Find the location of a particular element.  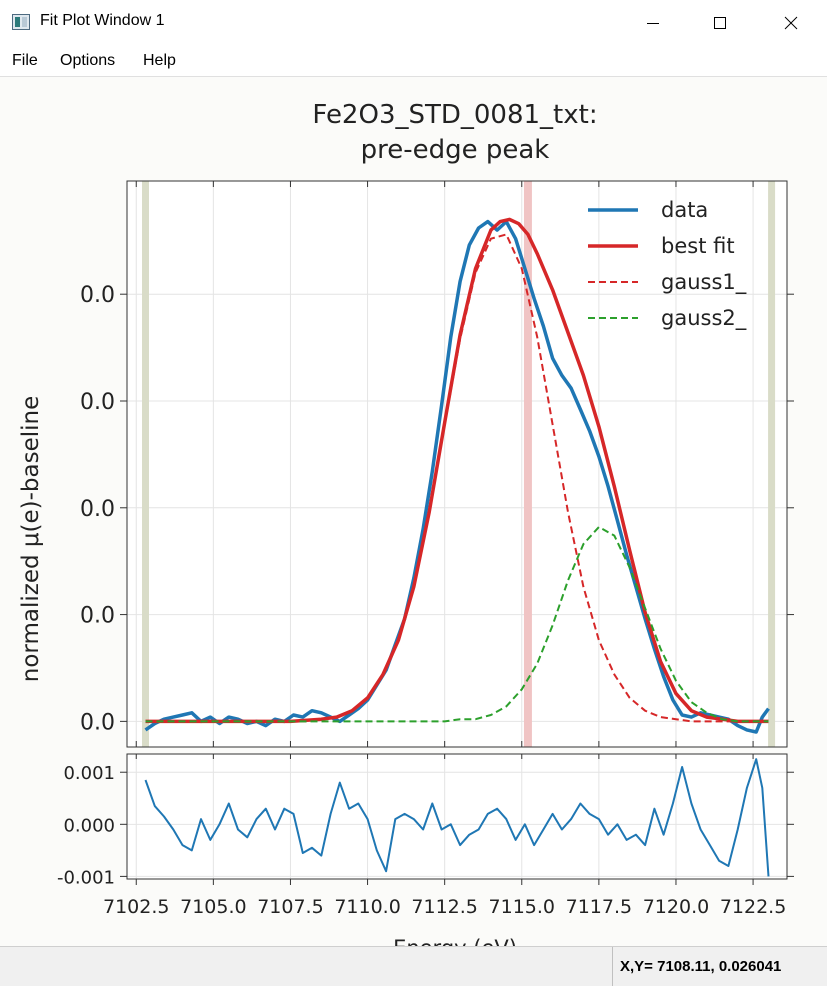

x-tick-label: 7115.0 is located at coordinates (522, 907).